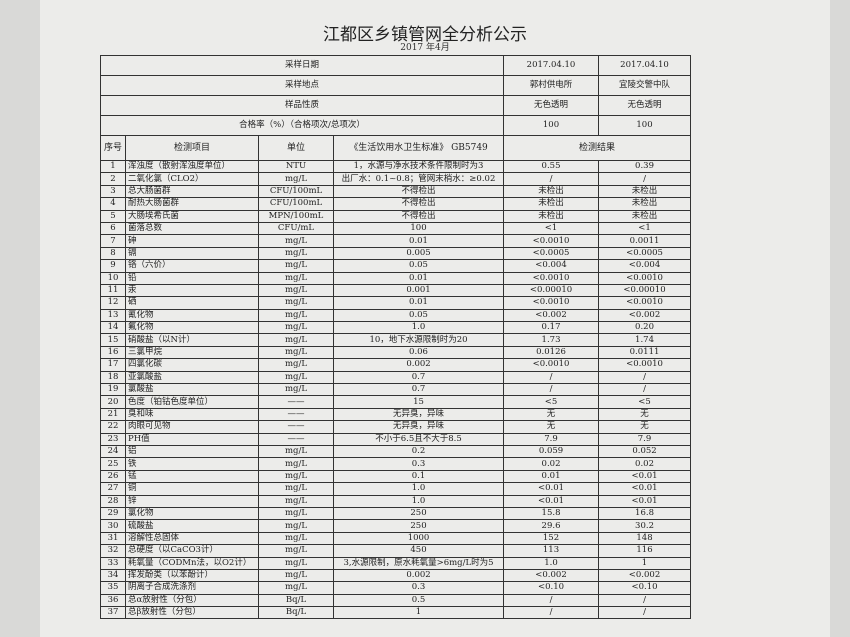 Image resolution: width=850 pixels, height=637 pixels. Describe the element at coordinates (645, 340) in the screenshot. I see `cell: 1.74` at that location.